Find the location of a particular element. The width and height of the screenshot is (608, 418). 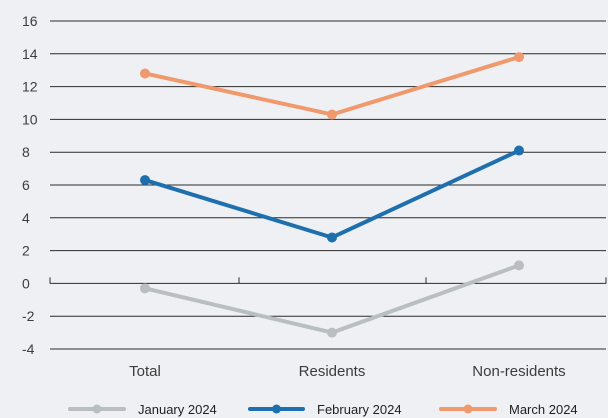

y-tick-label: 4 is located at coordinates (26, 218).